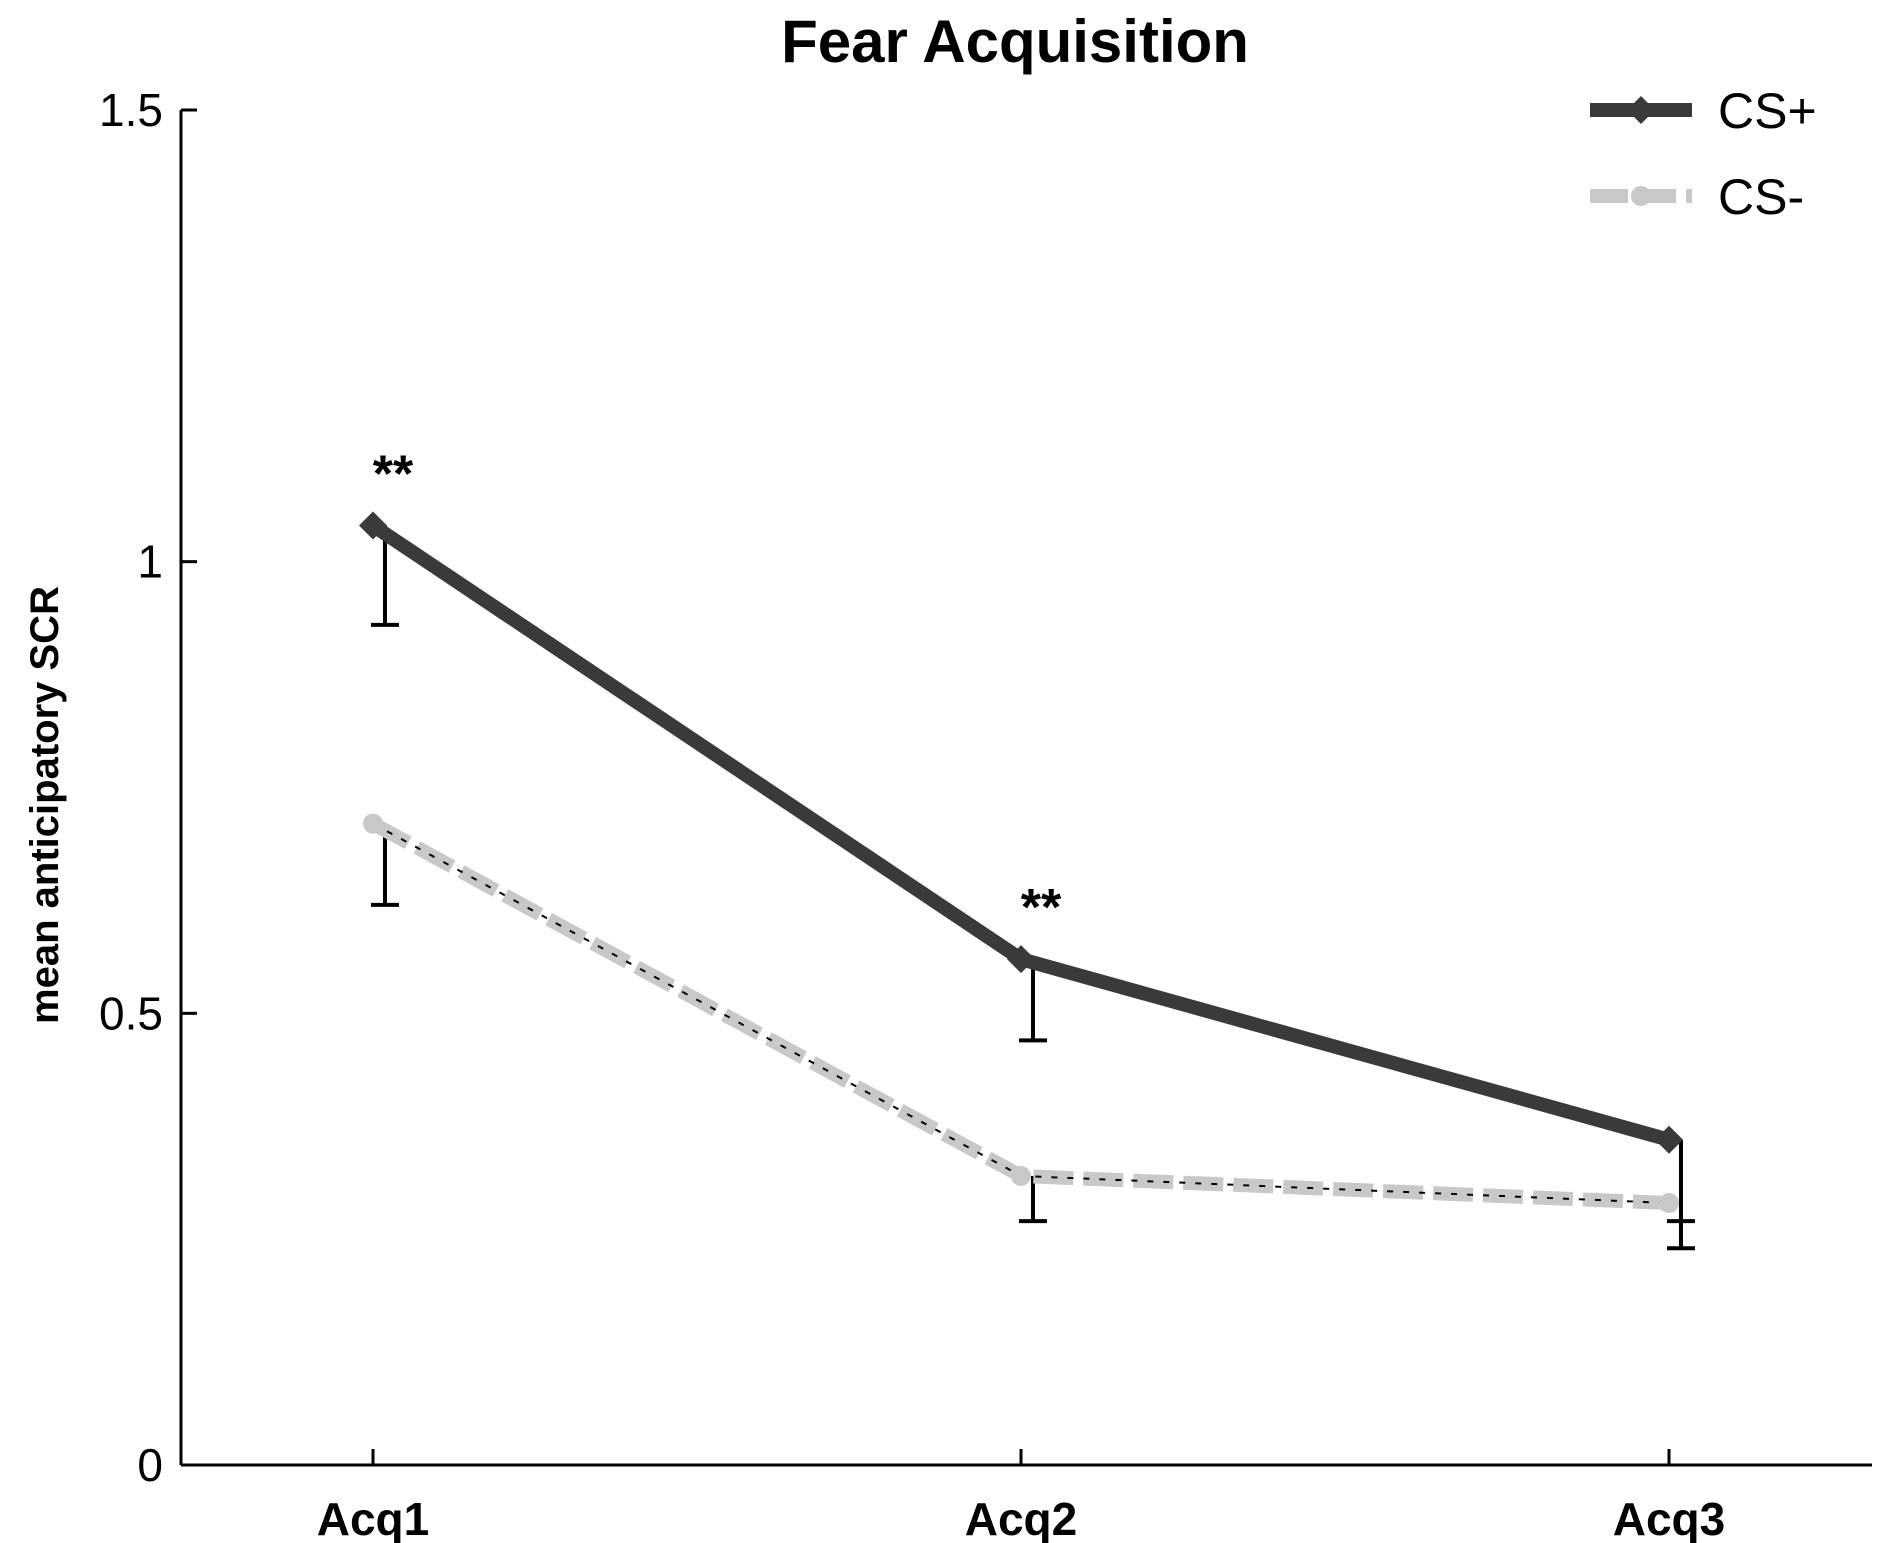 The width and height of the screenshot is (1890, 1543). I want to click on x-tick-label: Acq2, so click(1021, 1518).